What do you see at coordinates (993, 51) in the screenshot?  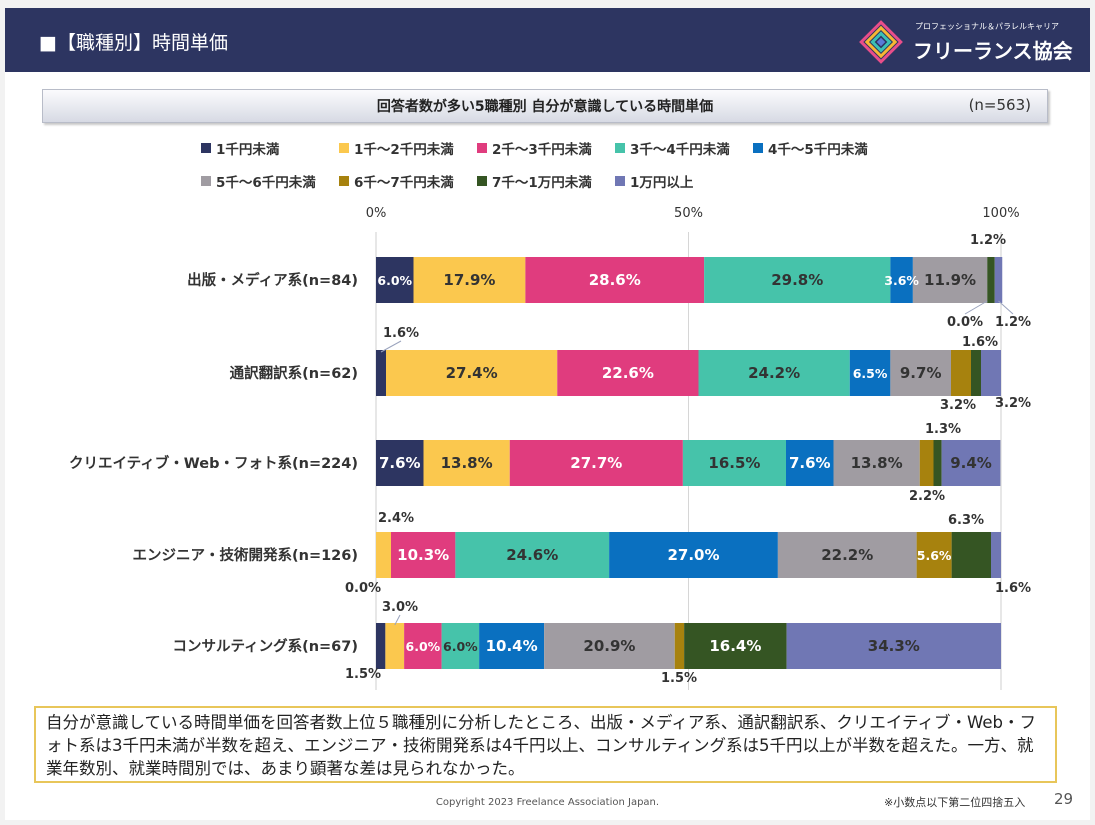 I see `logo-name: フリーランス協会` at bounding box center [993, 51].